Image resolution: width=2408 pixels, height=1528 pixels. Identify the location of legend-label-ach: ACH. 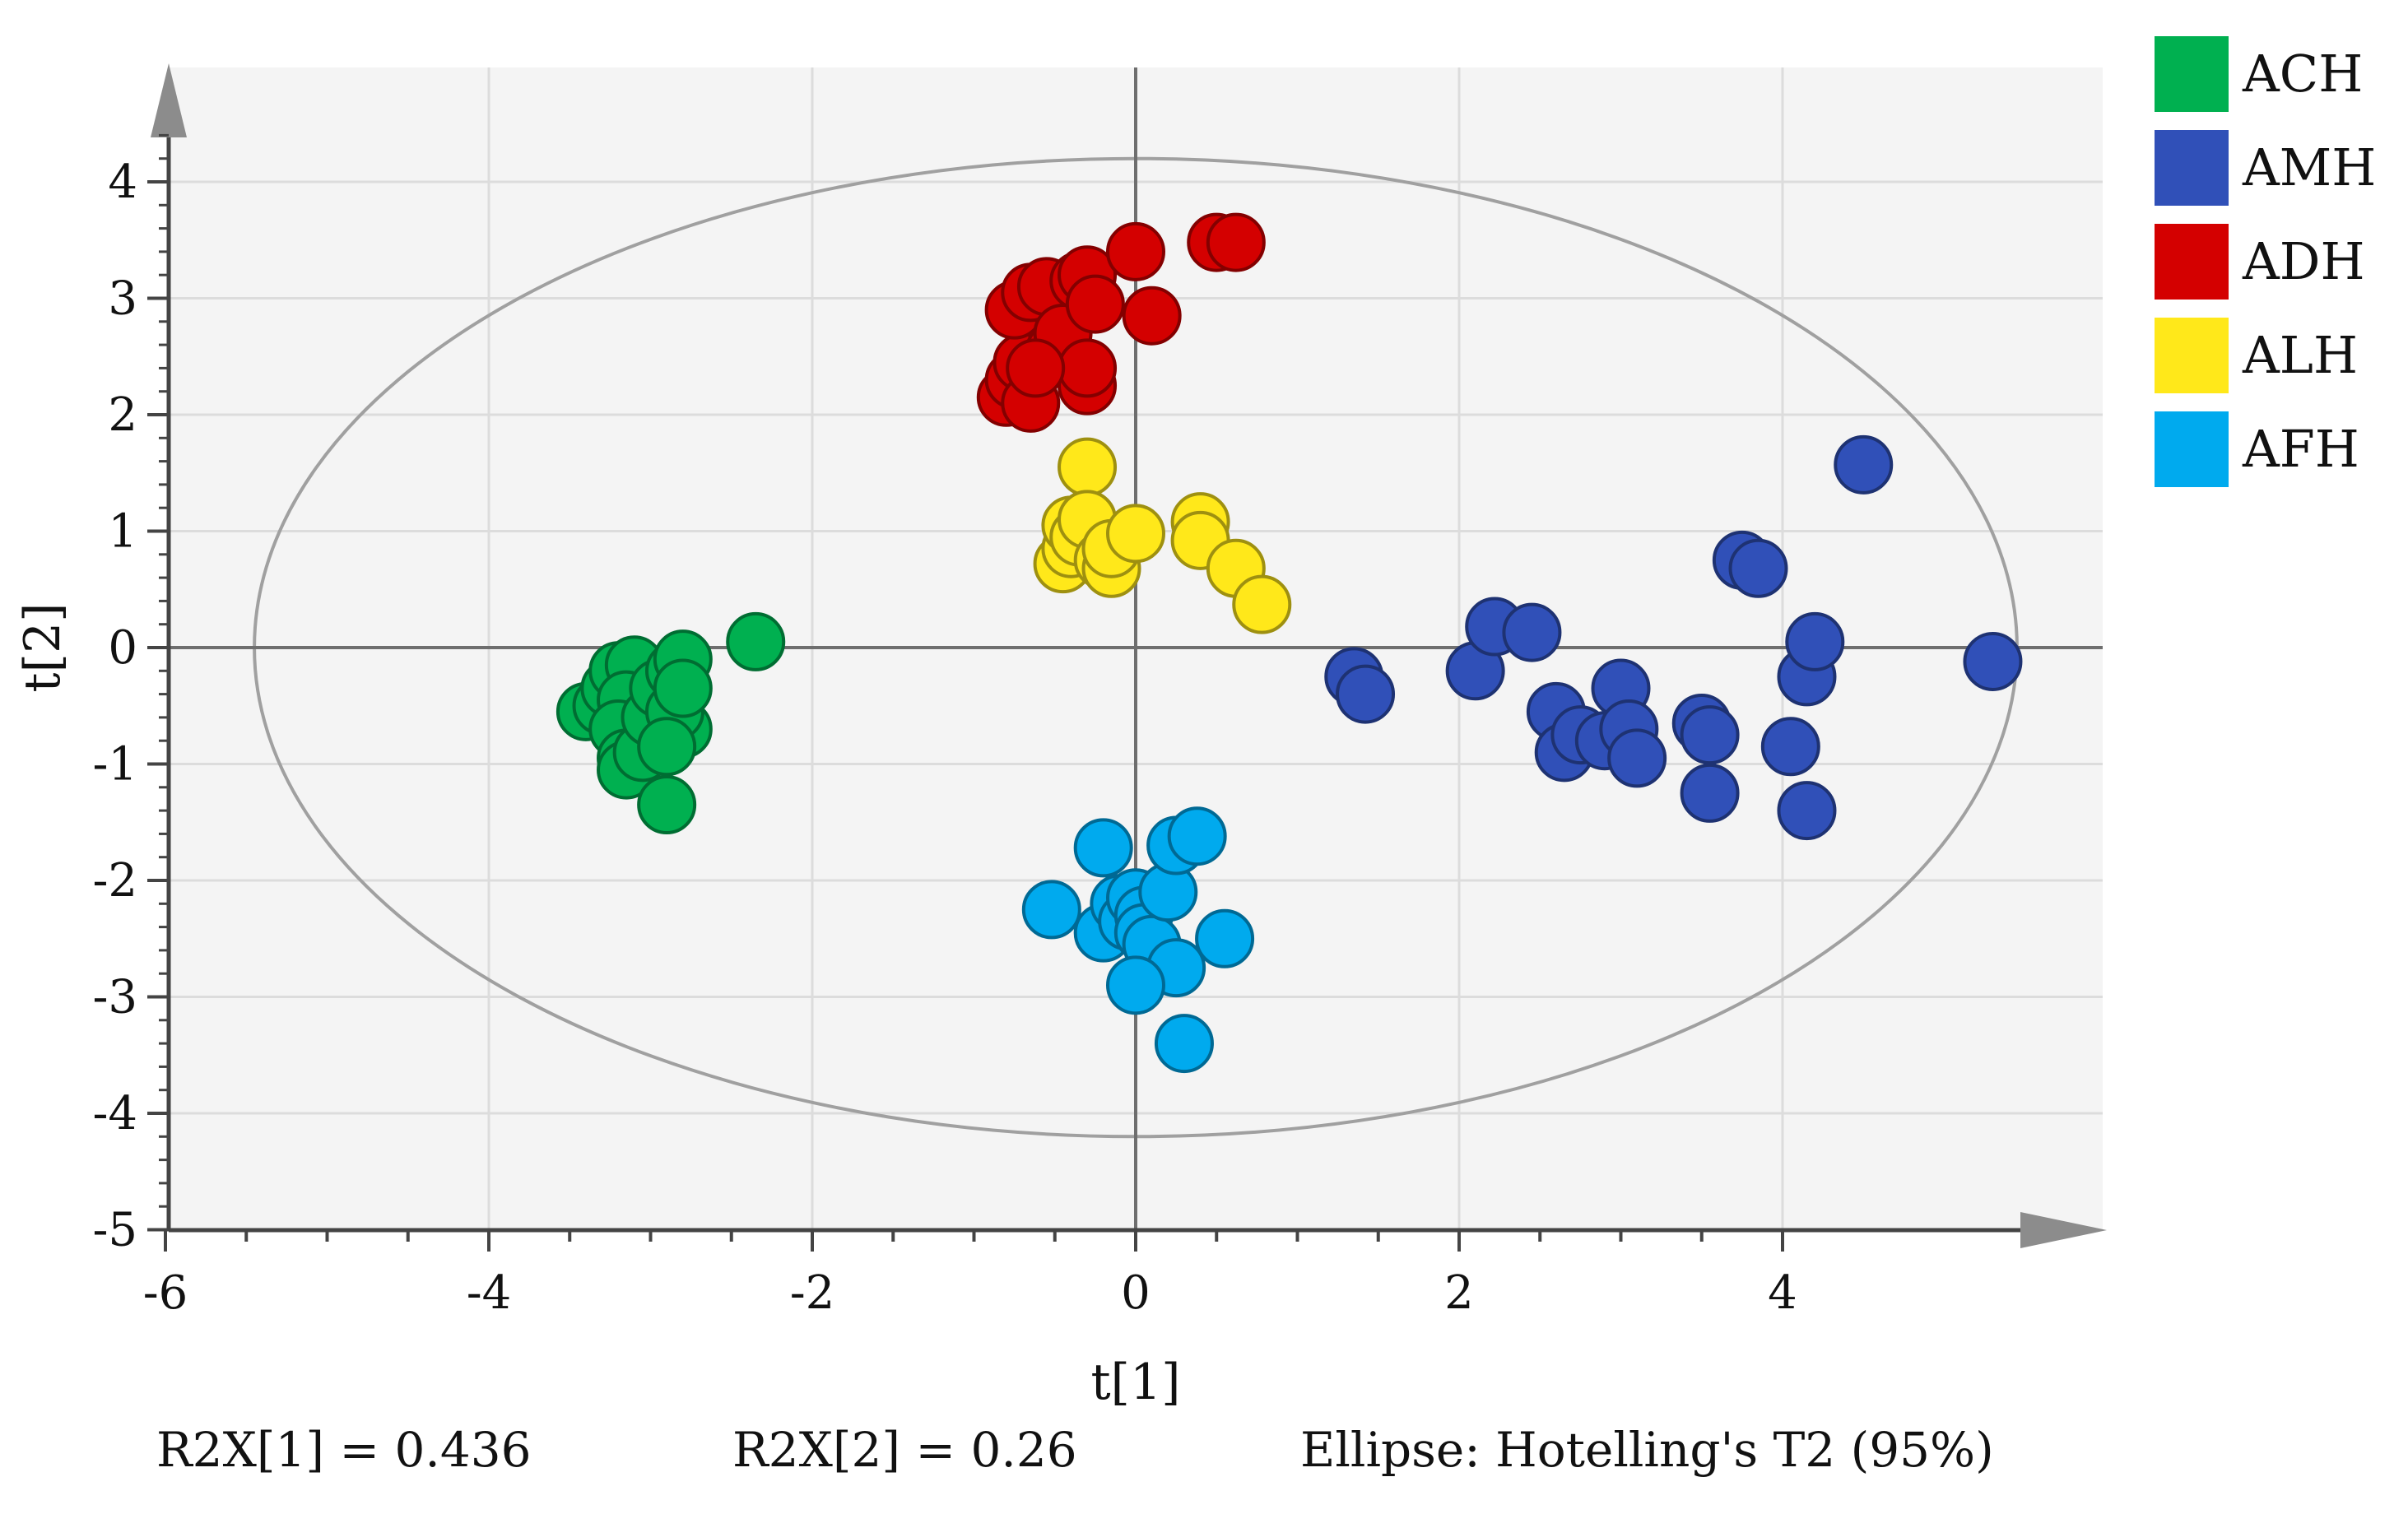
(2302, 74).